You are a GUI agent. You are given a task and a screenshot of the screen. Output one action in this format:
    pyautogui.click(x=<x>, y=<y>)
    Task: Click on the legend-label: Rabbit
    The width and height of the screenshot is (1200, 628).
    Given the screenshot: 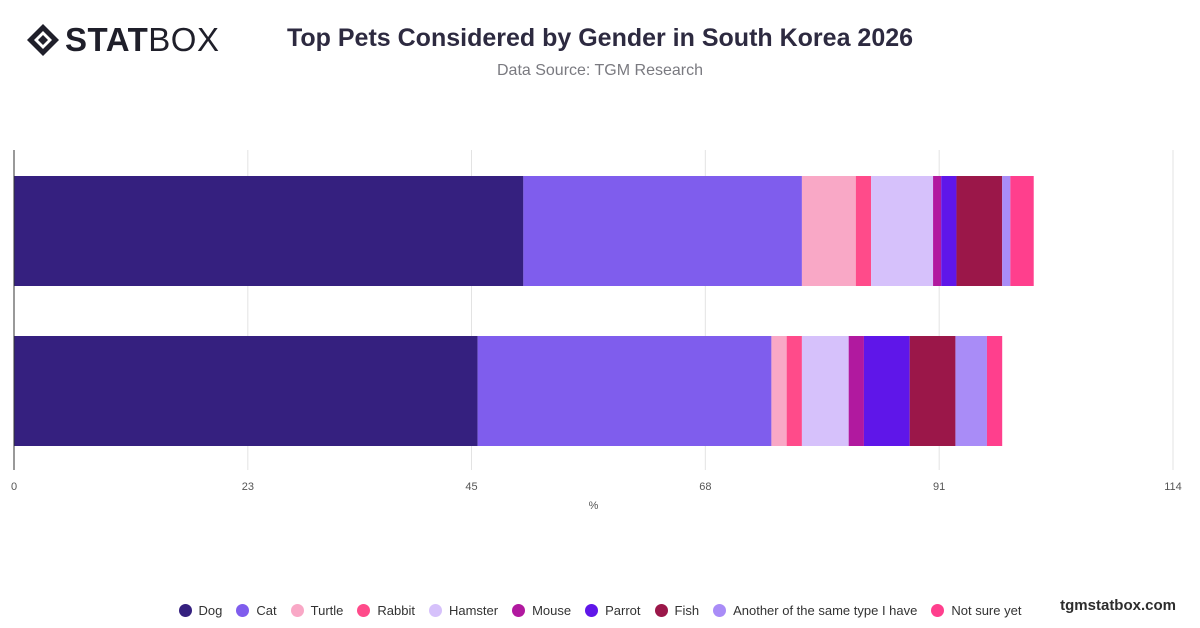 What is the action you would take?
    pyautogui.click(x=396, y=610)
    